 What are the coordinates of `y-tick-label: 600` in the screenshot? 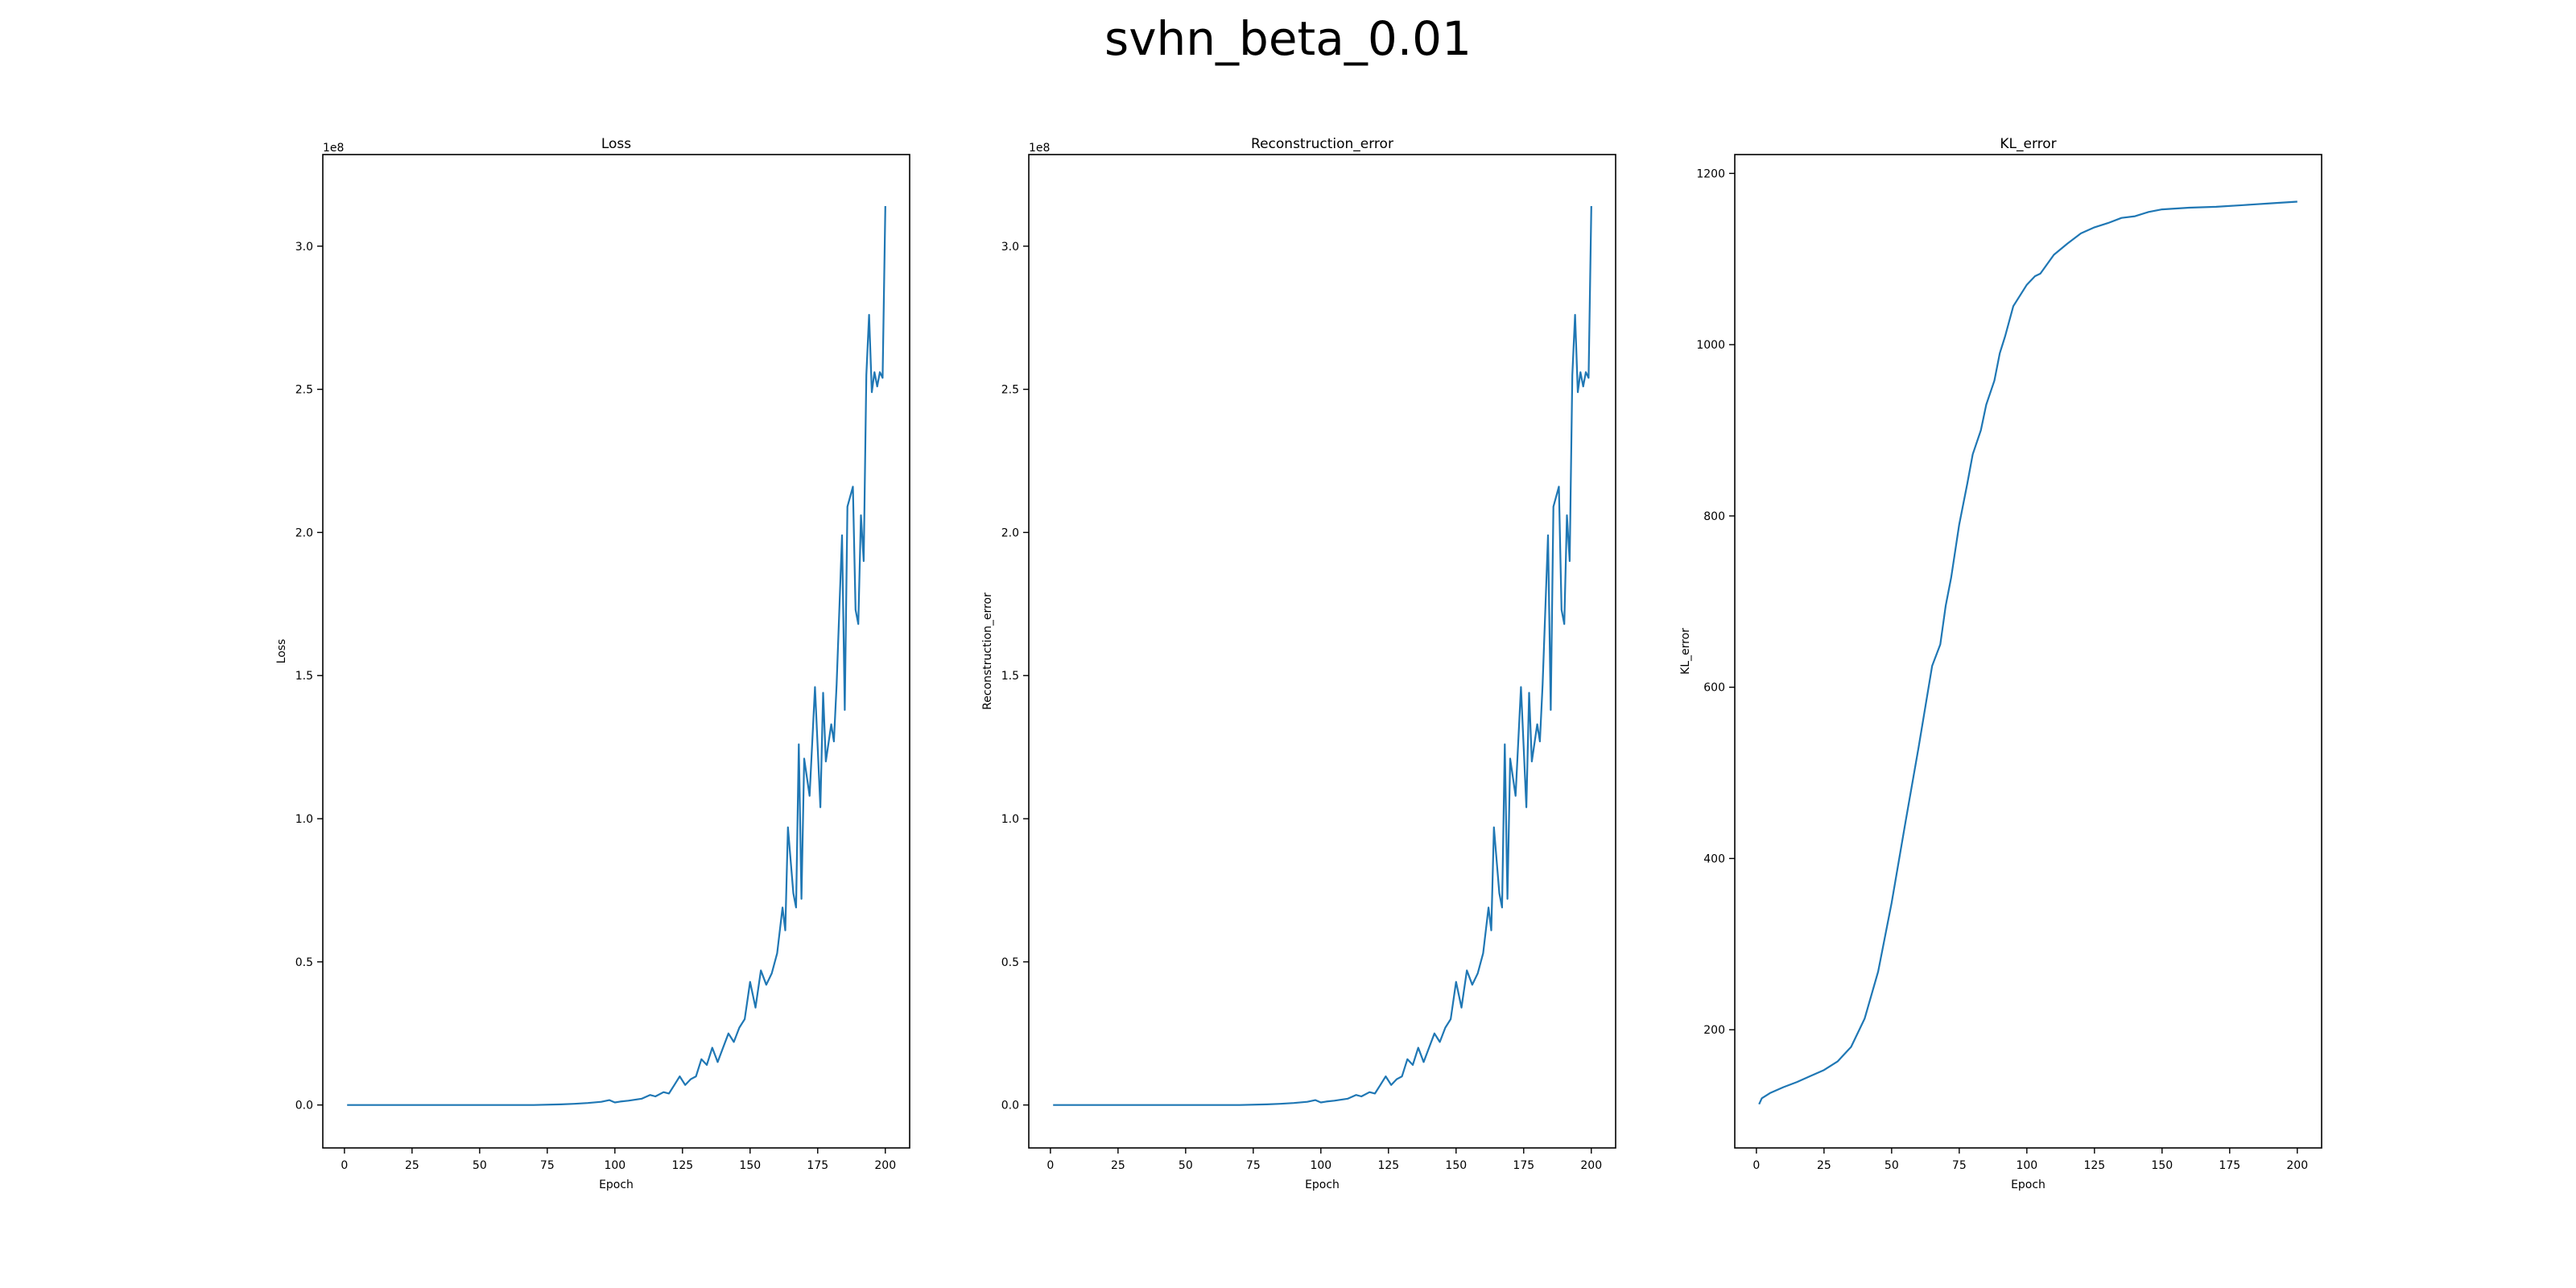 It's located at (1714, 688).